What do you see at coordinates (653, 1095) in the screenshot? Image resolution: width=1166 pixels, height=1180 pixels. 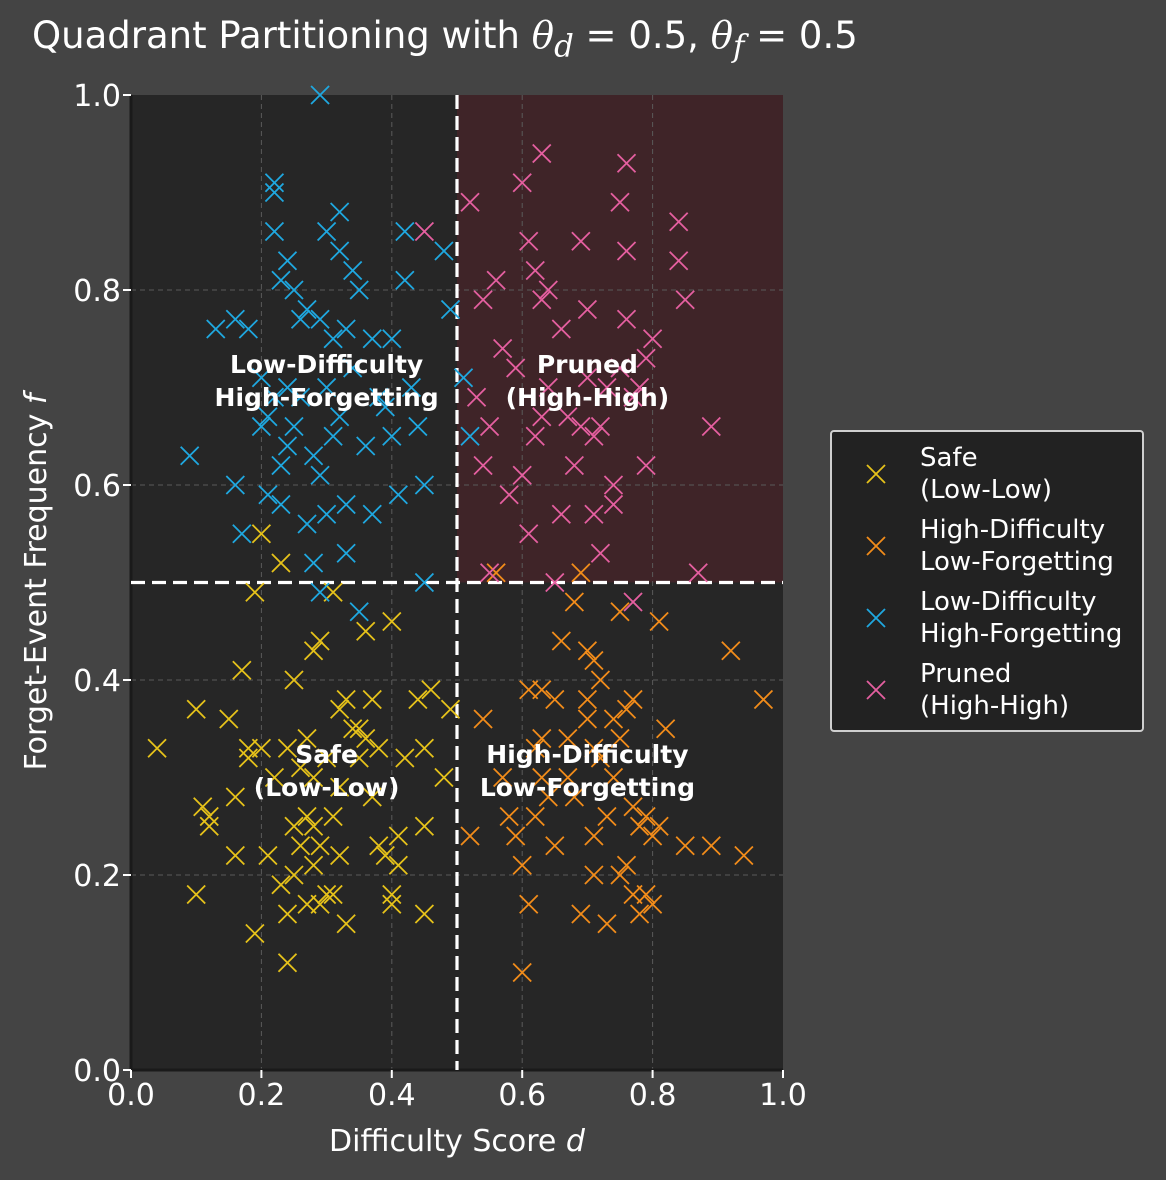 I see `x-tick-label: 0.8` at bounding box center [653, 1095].